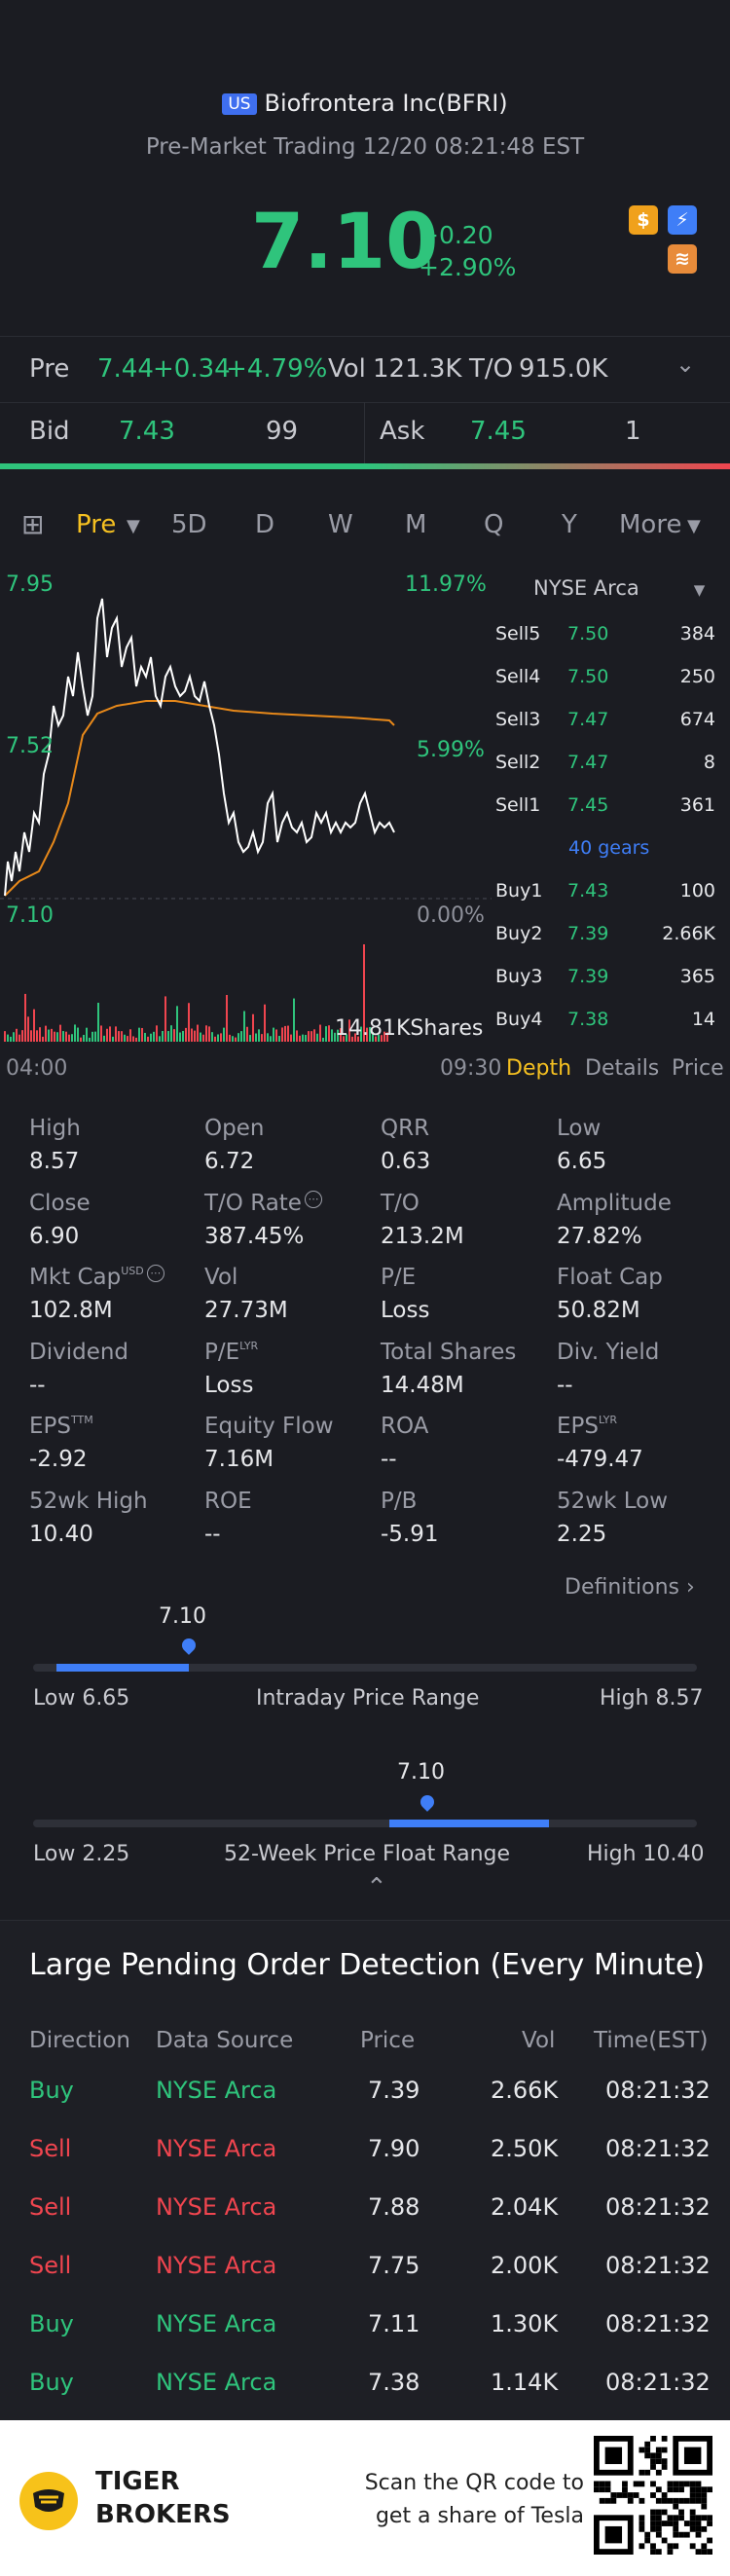 The height and width of the screenshot is (2576, 730). I want to click on stat-value: -5.91, so click(410, 1534).